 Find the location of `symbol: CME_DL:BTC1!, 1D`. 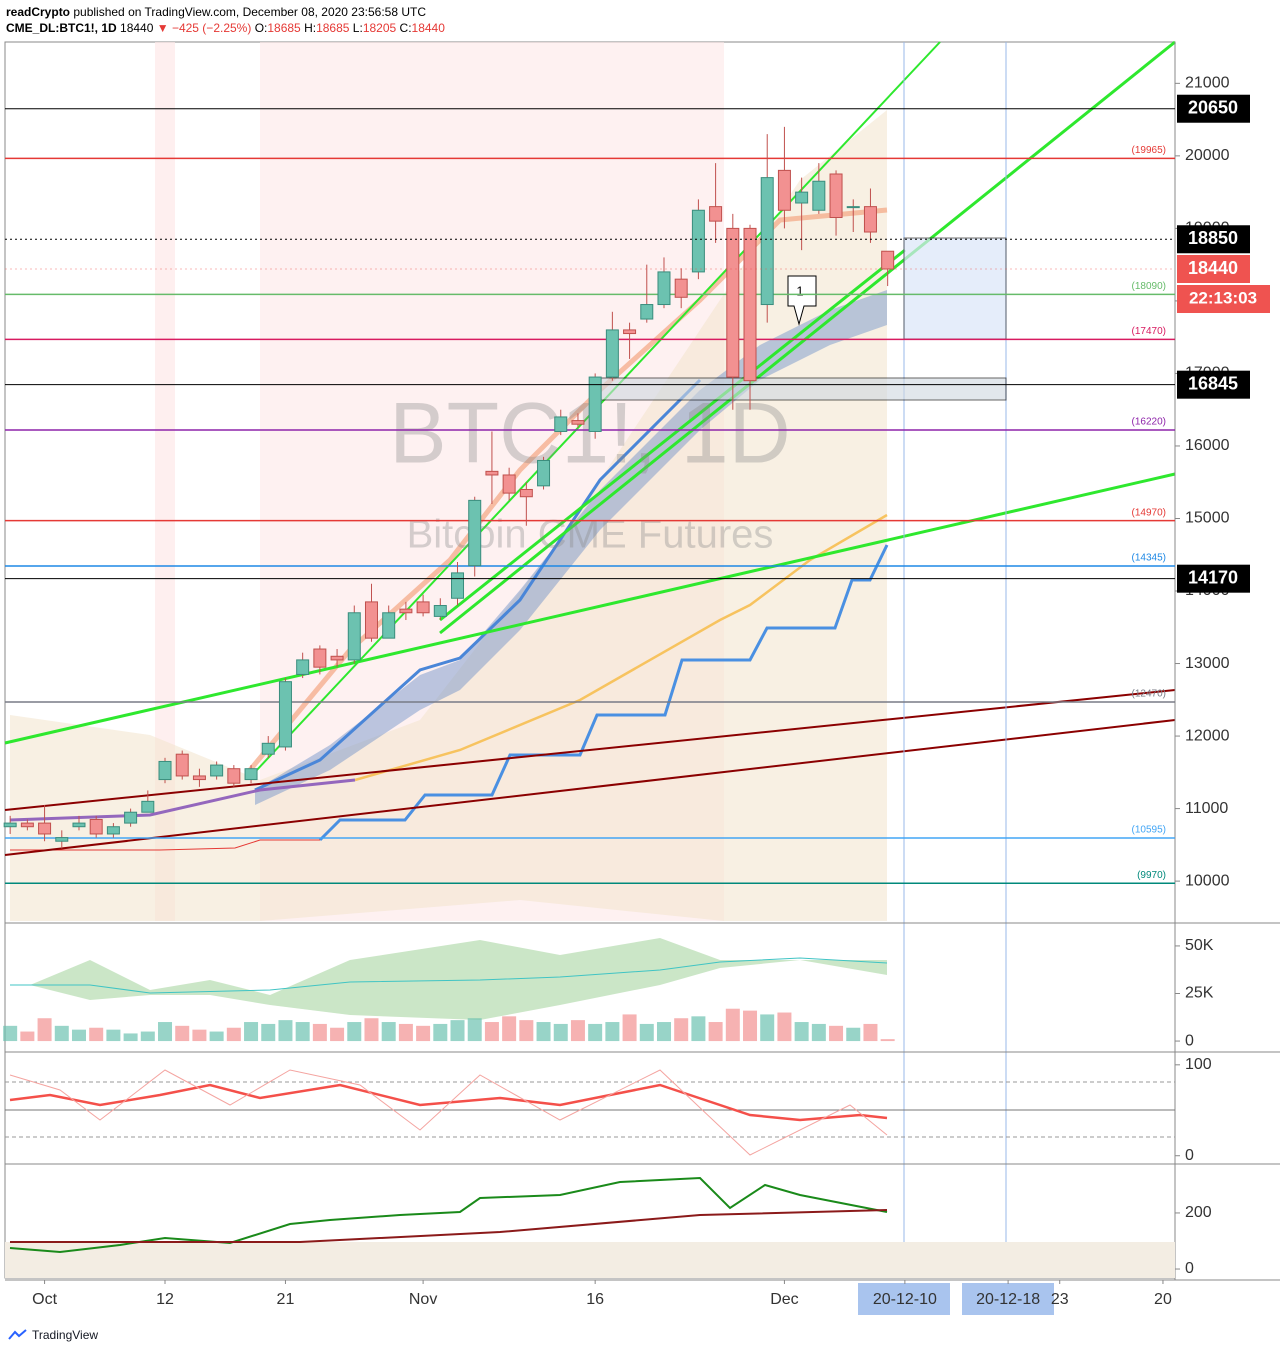

symbol: CME_DL:BTC1!, 1D is located at coordinates (61, 28).